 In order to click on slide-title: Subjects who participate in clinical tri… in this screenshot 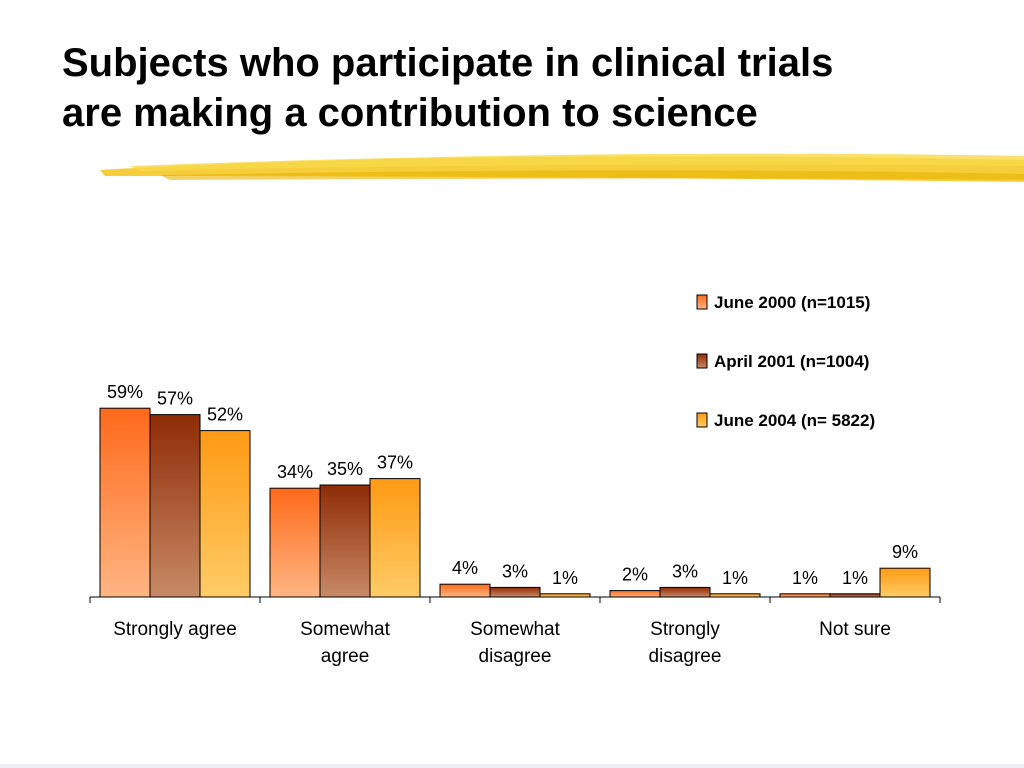, I will do `click(532, 88)`.